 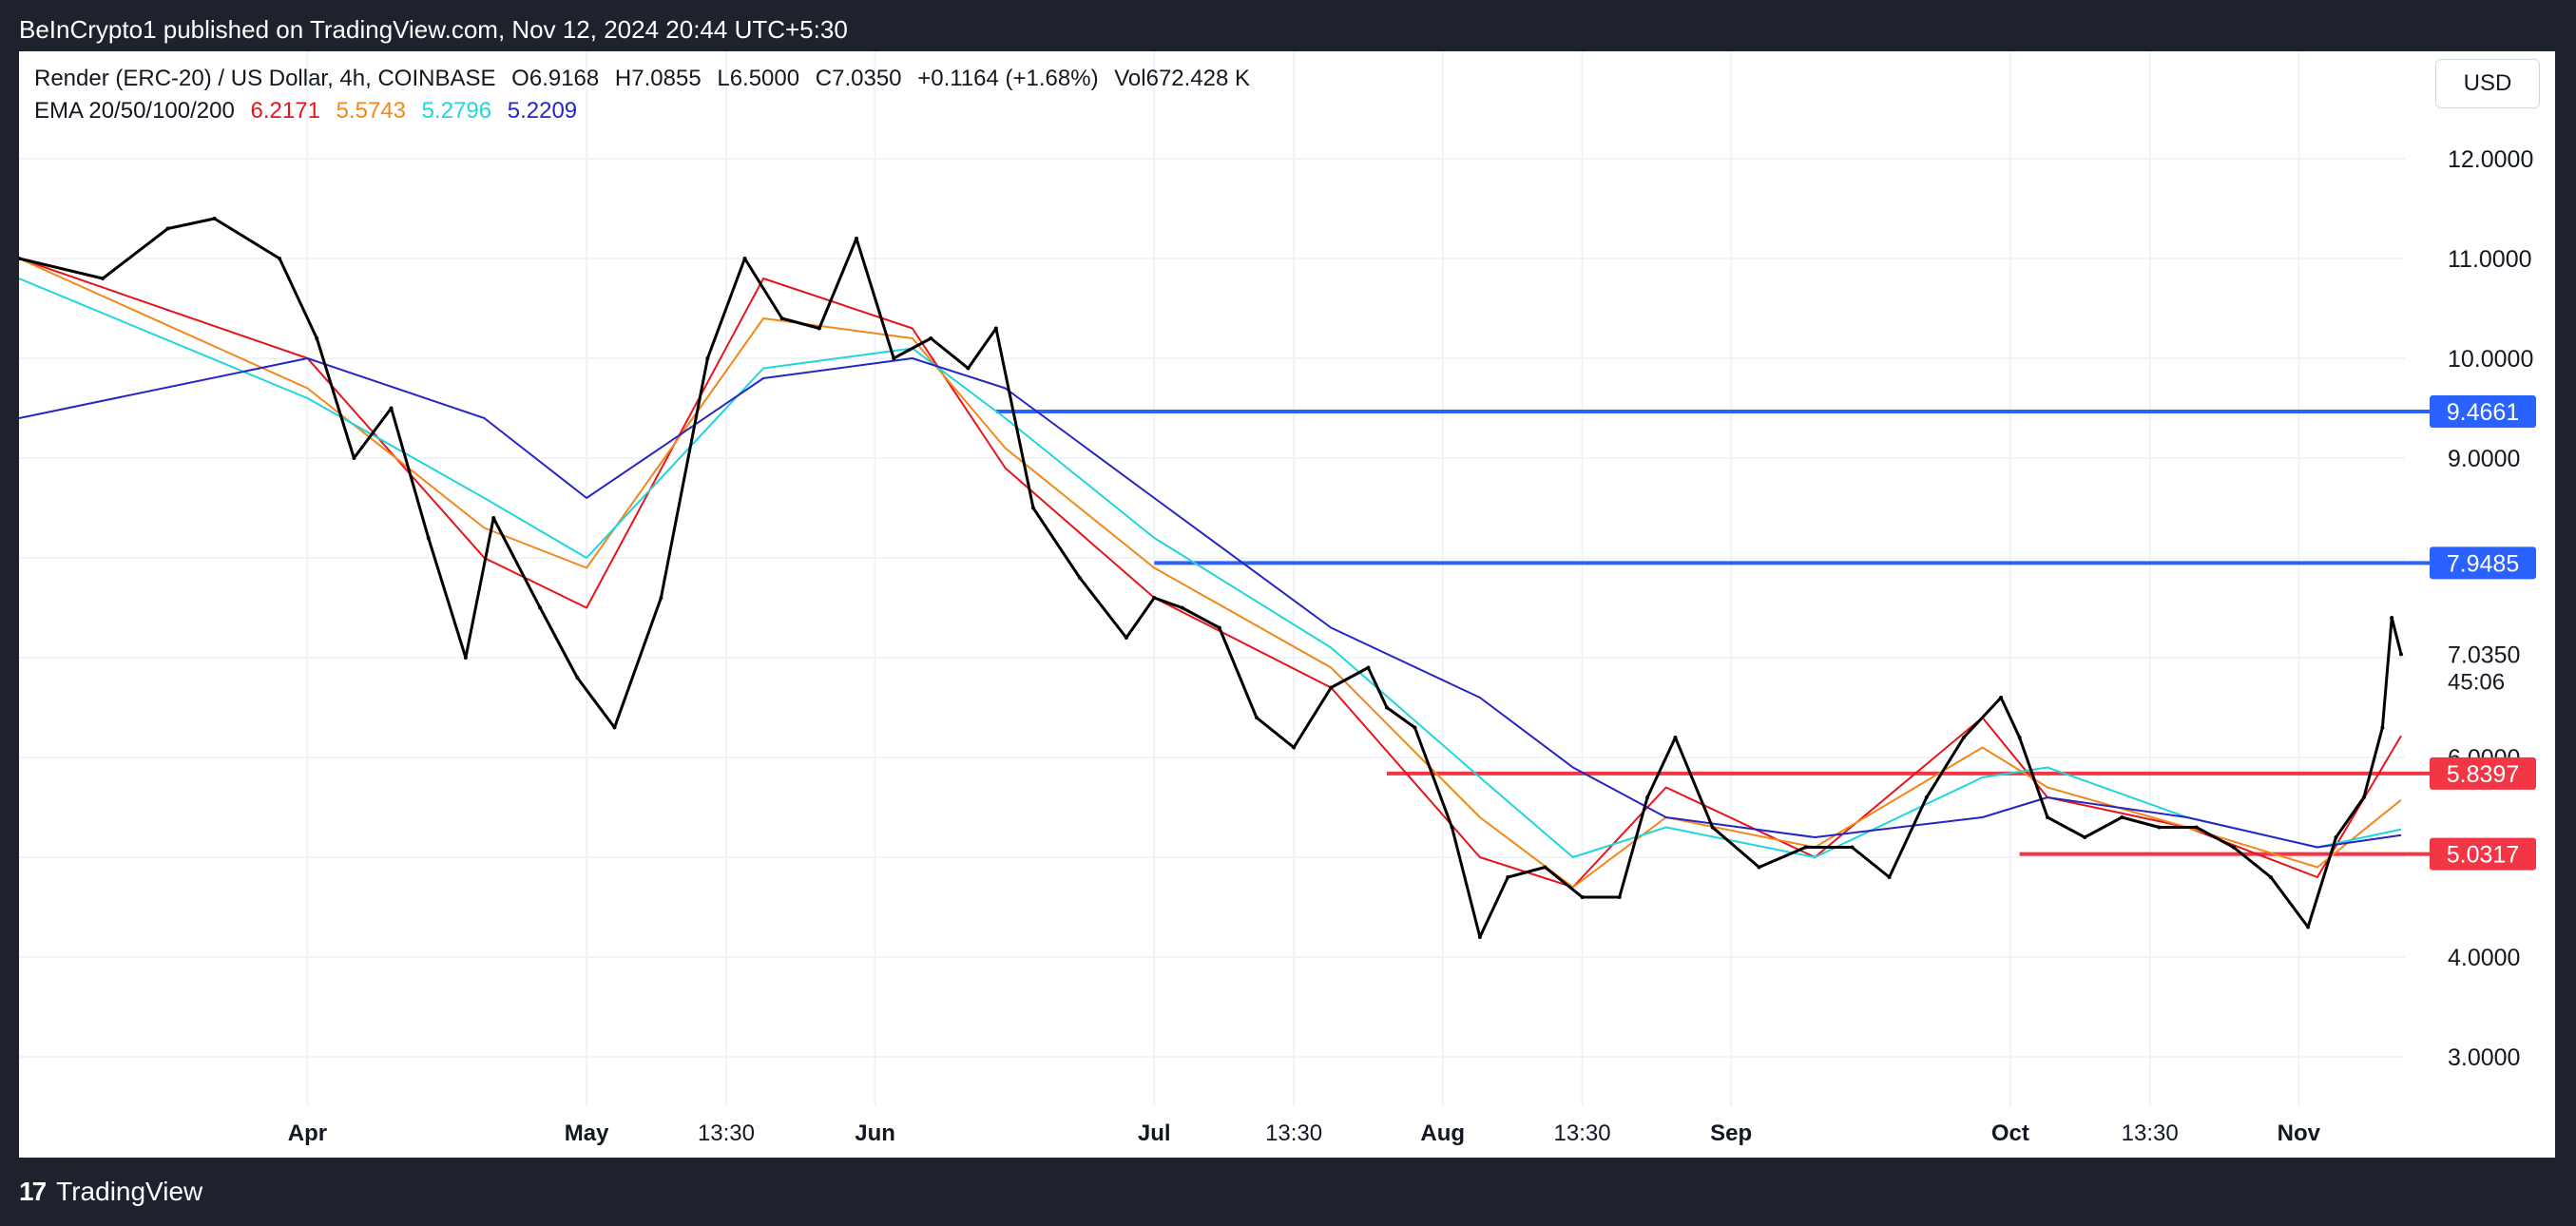 I want to click on ema50-value: 5.5743, so click(x=371, y=111).